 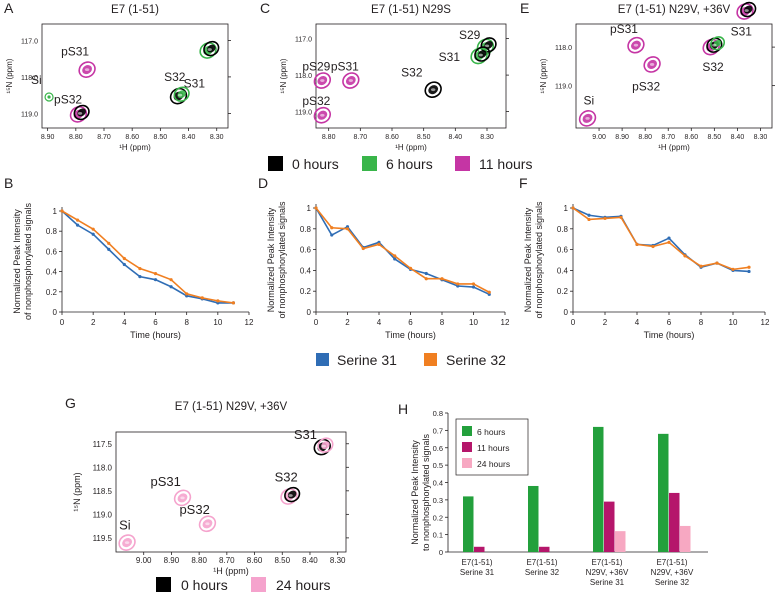 I want to click on x-axis-label: Time (hours), so click(x=669, y=335).